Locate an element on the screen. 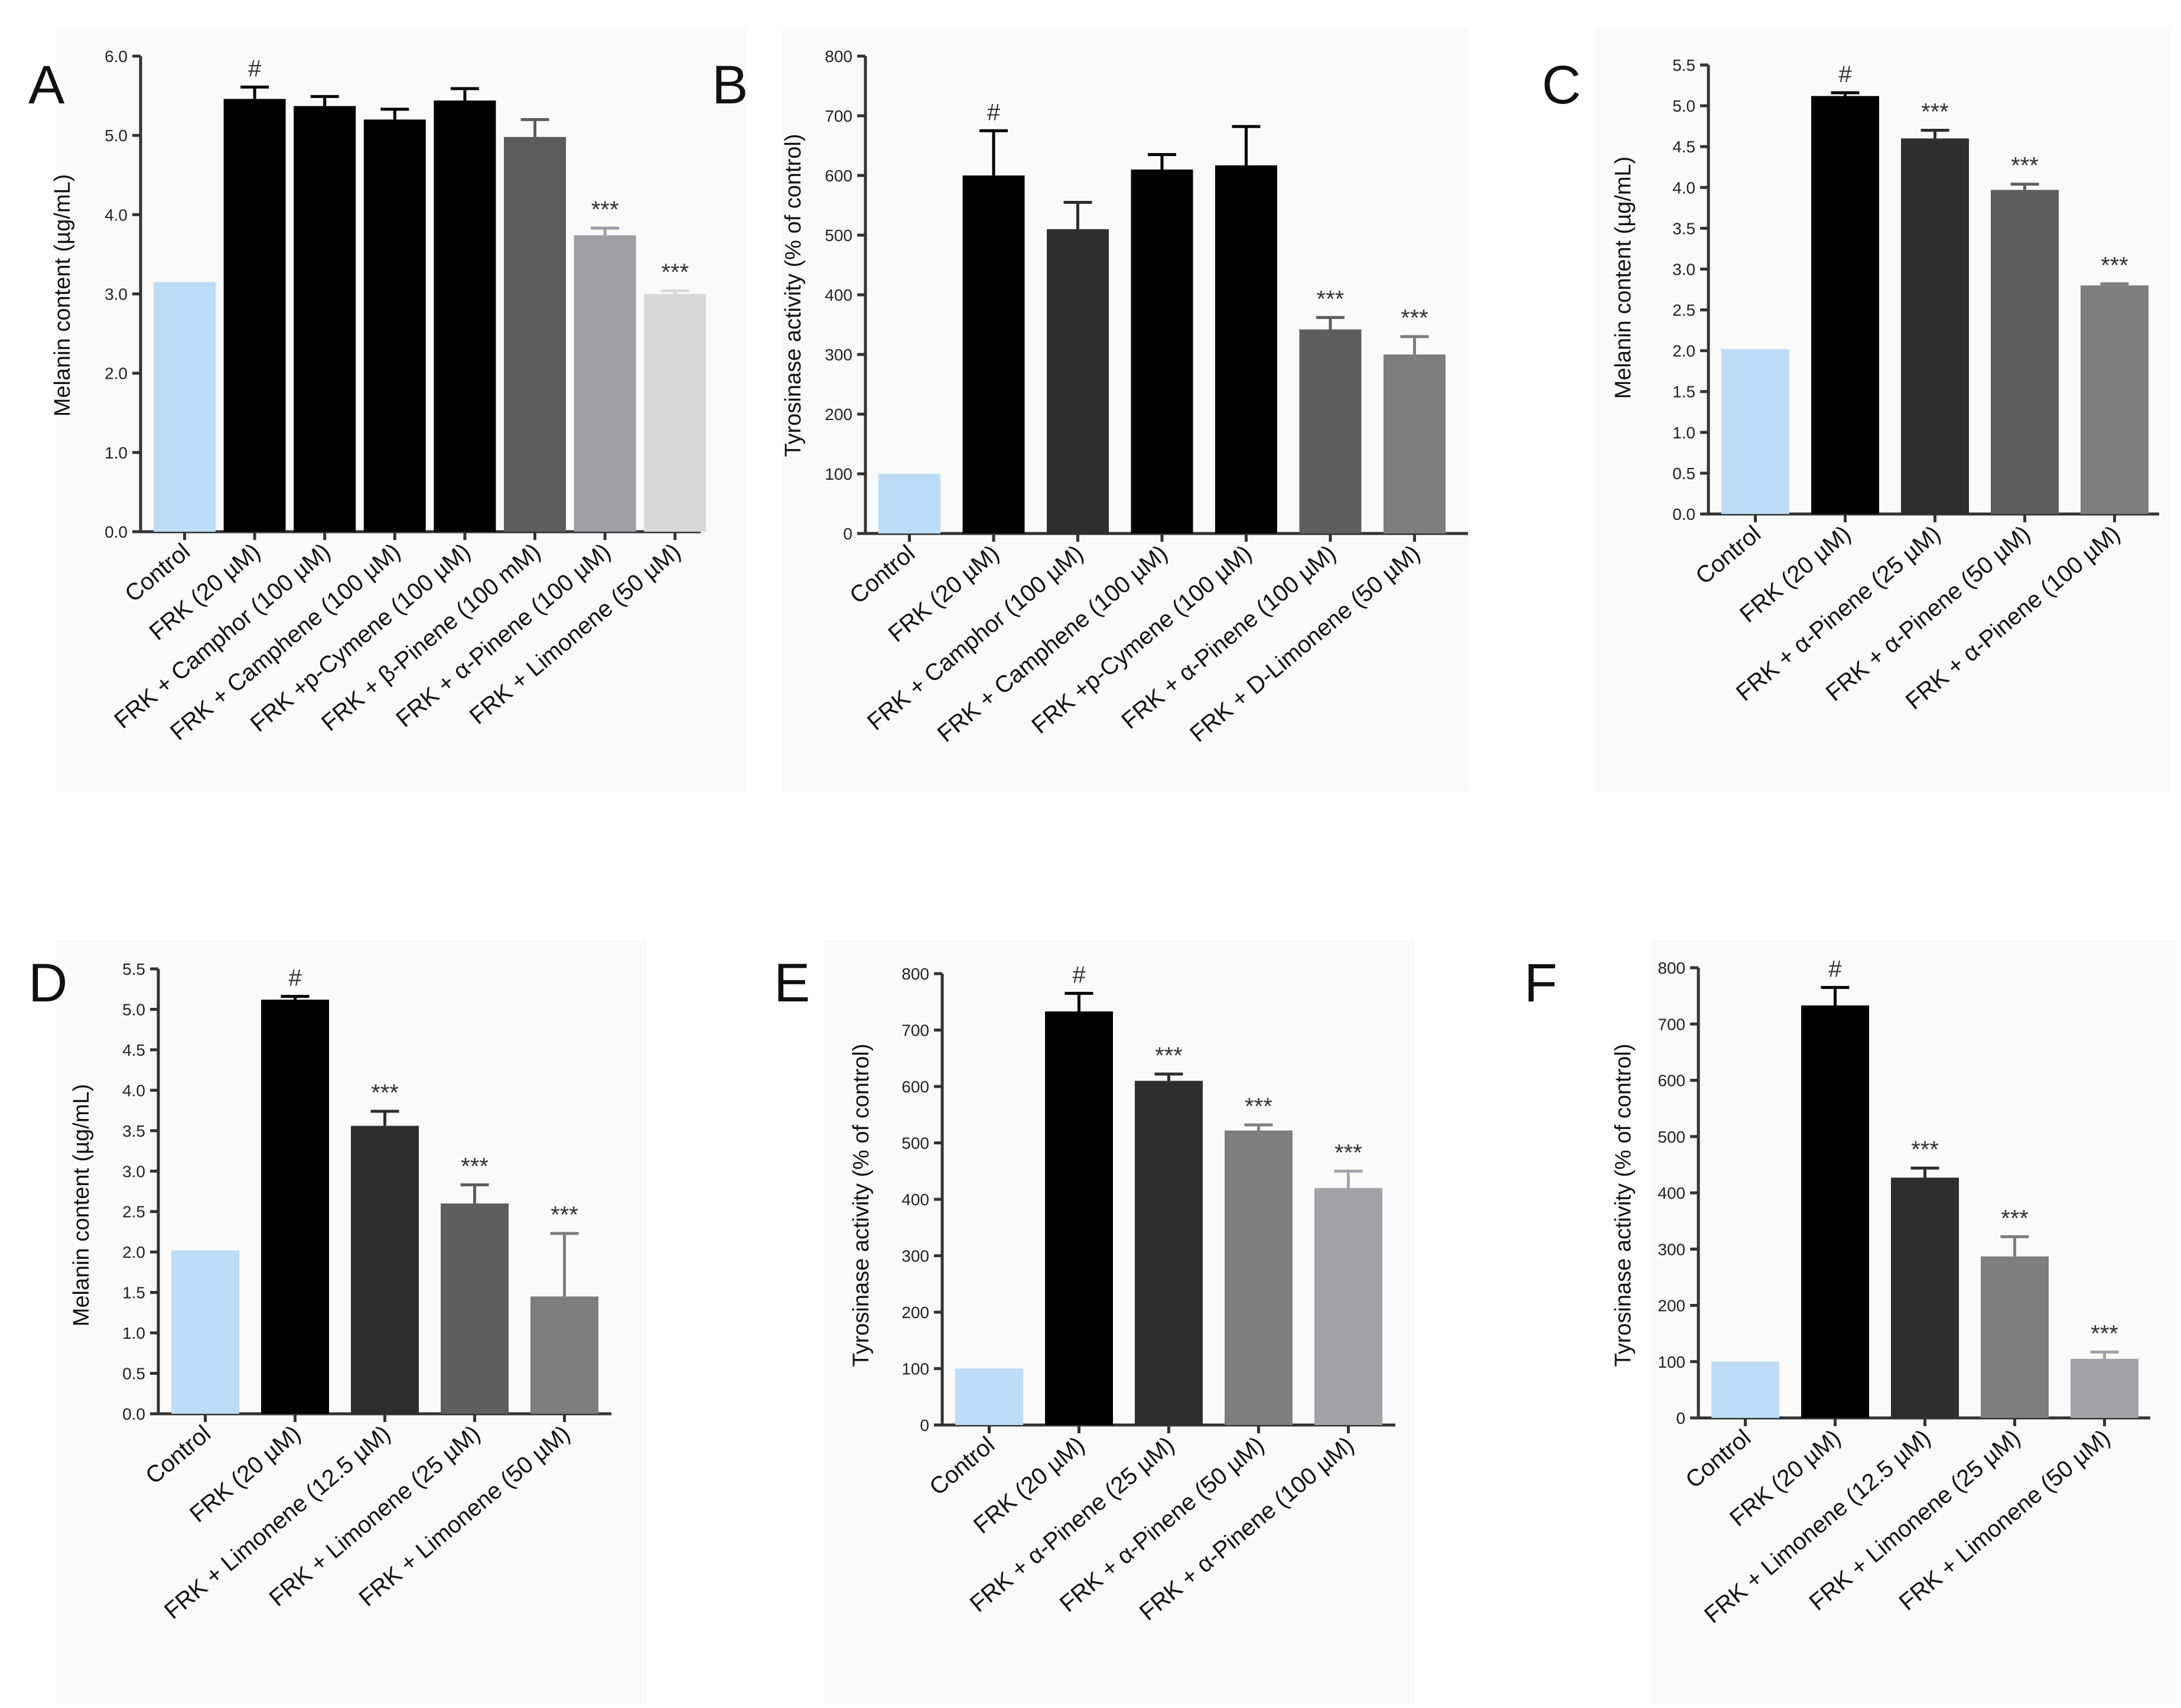 This screenshot has height=1708, width=2181. panel-letter: A is located at coordinates (46, 85).